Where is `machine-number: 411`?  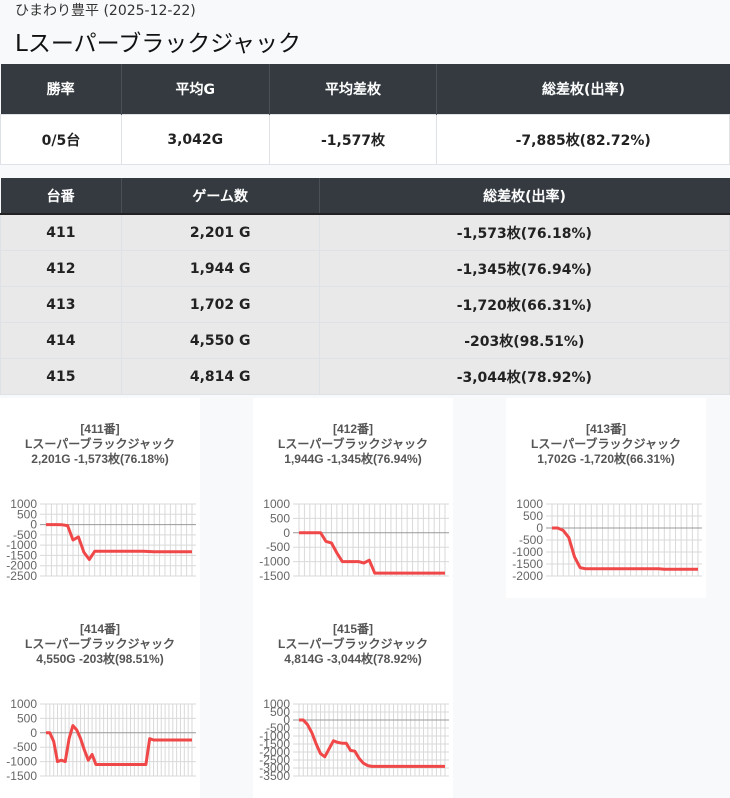 machine-number: 411 is located at coordinates (61, 232).